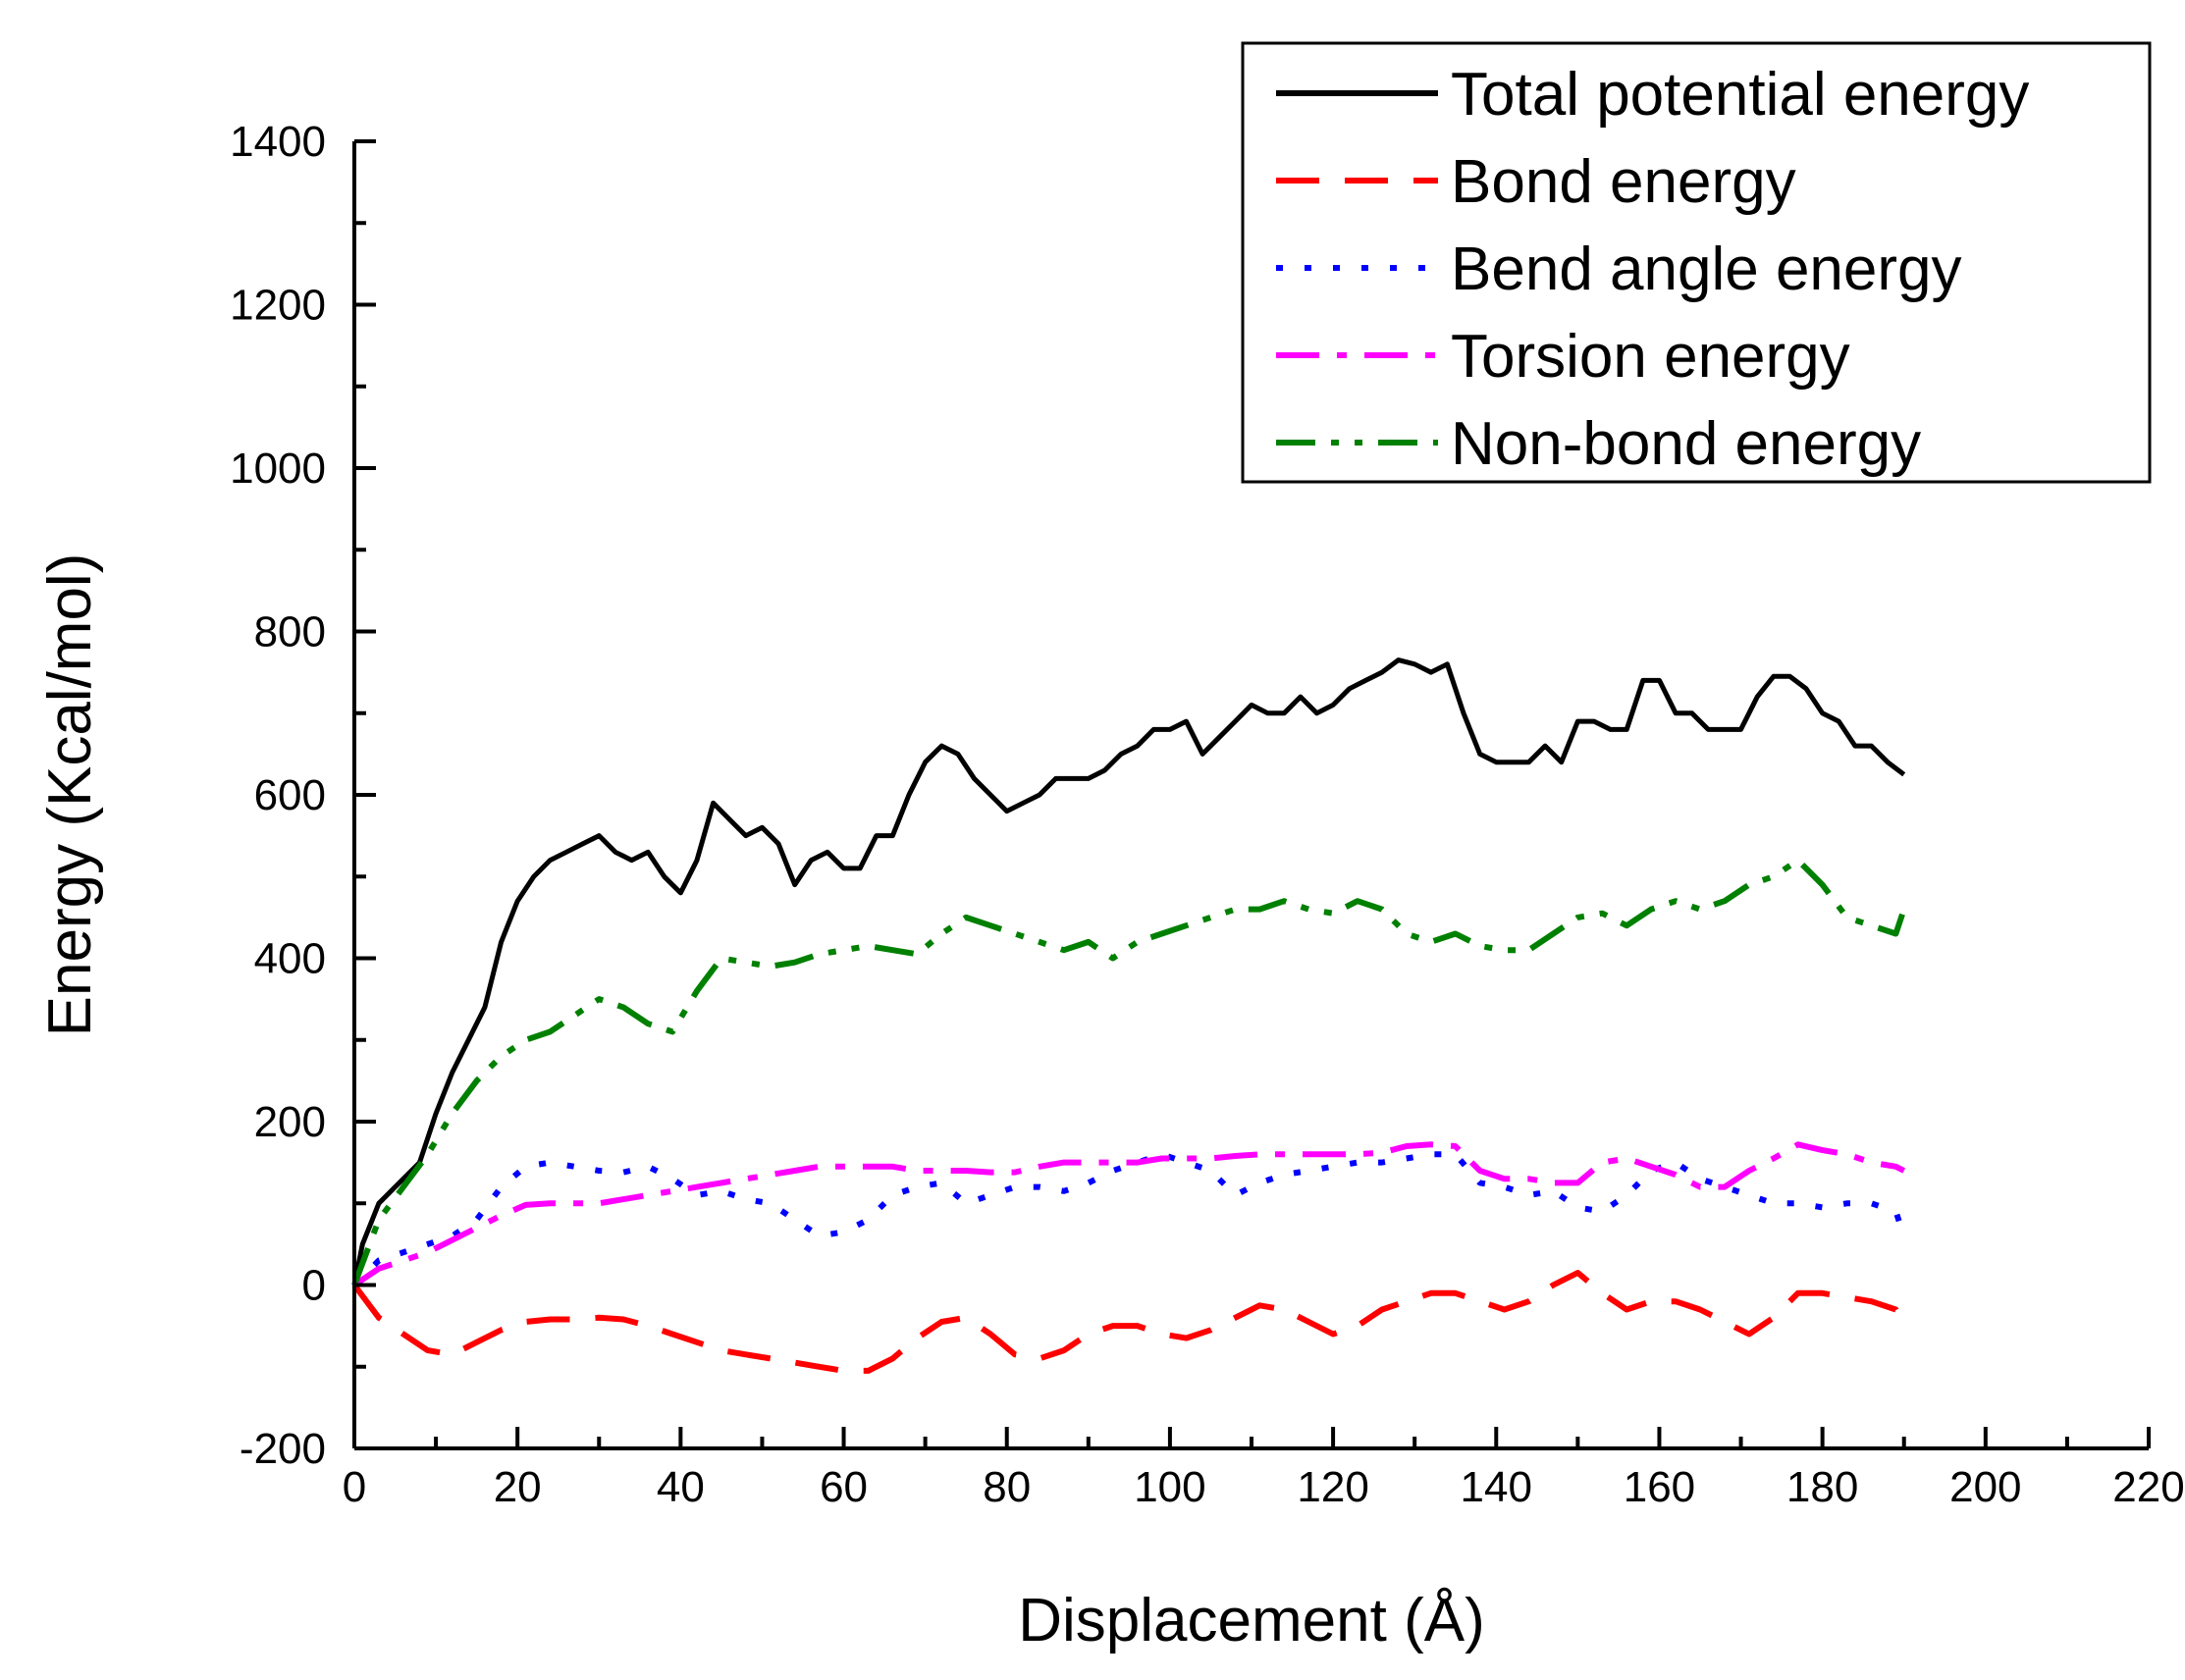 The height and width of the screenshot is (1680, 2185). What do you see at coordinates (1332, 1487) in the screenshot?
I see `x-tick-label: 120` at bounding box center [1332, 1487].